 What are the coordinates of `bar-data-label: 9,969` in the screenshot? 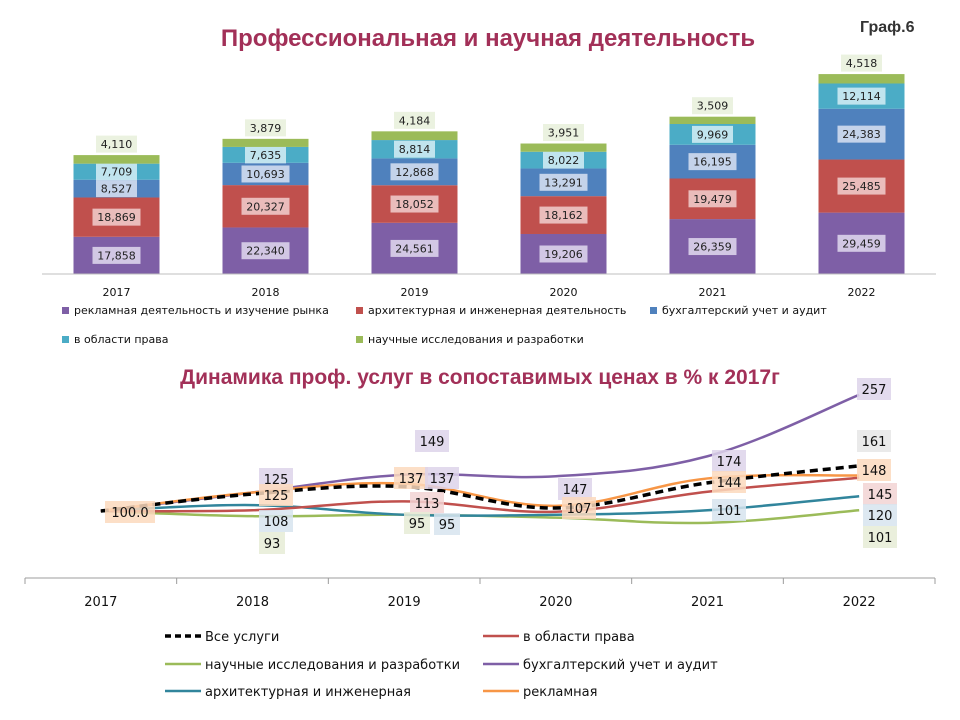 It's located at (713, 134).